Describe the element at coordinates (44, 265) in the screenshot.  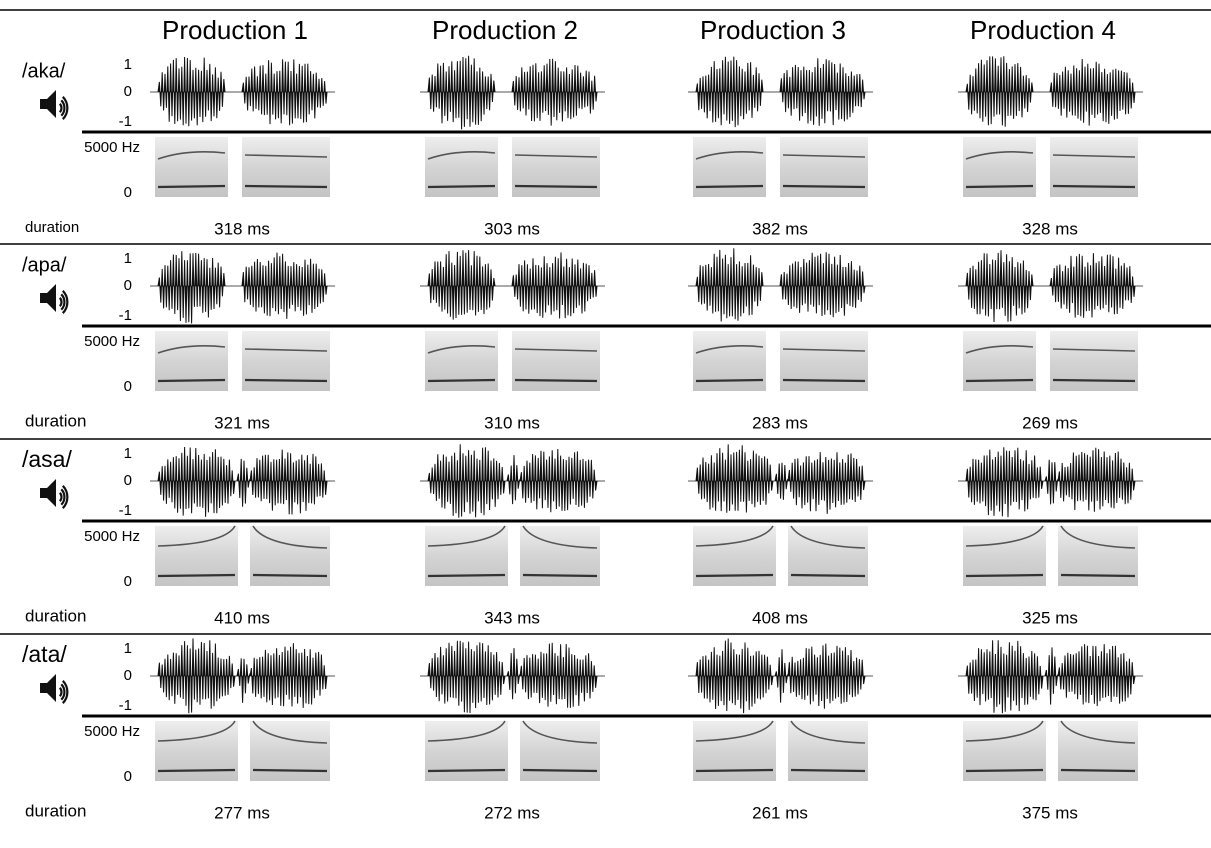
I see `row-label: /apa/` at that location.